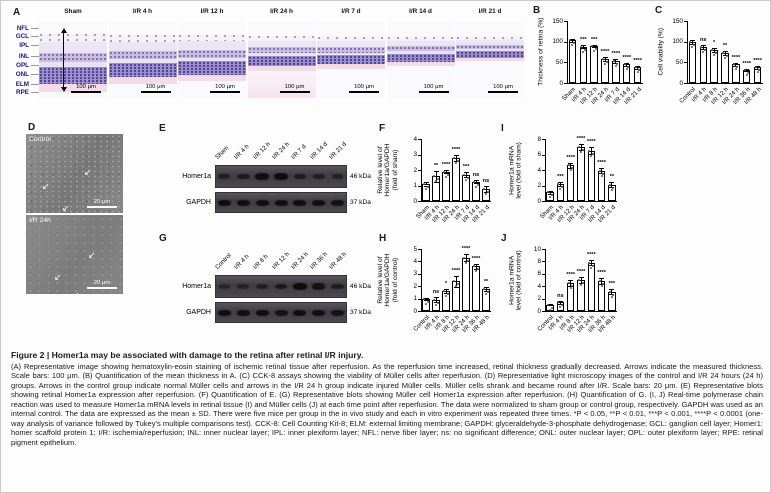 This screenshot has height=493, width=771. What do you see at coordinates (73, 11) in the screenshot?
I see `histology-column-title: Sham` at bounding box center [73, 11].